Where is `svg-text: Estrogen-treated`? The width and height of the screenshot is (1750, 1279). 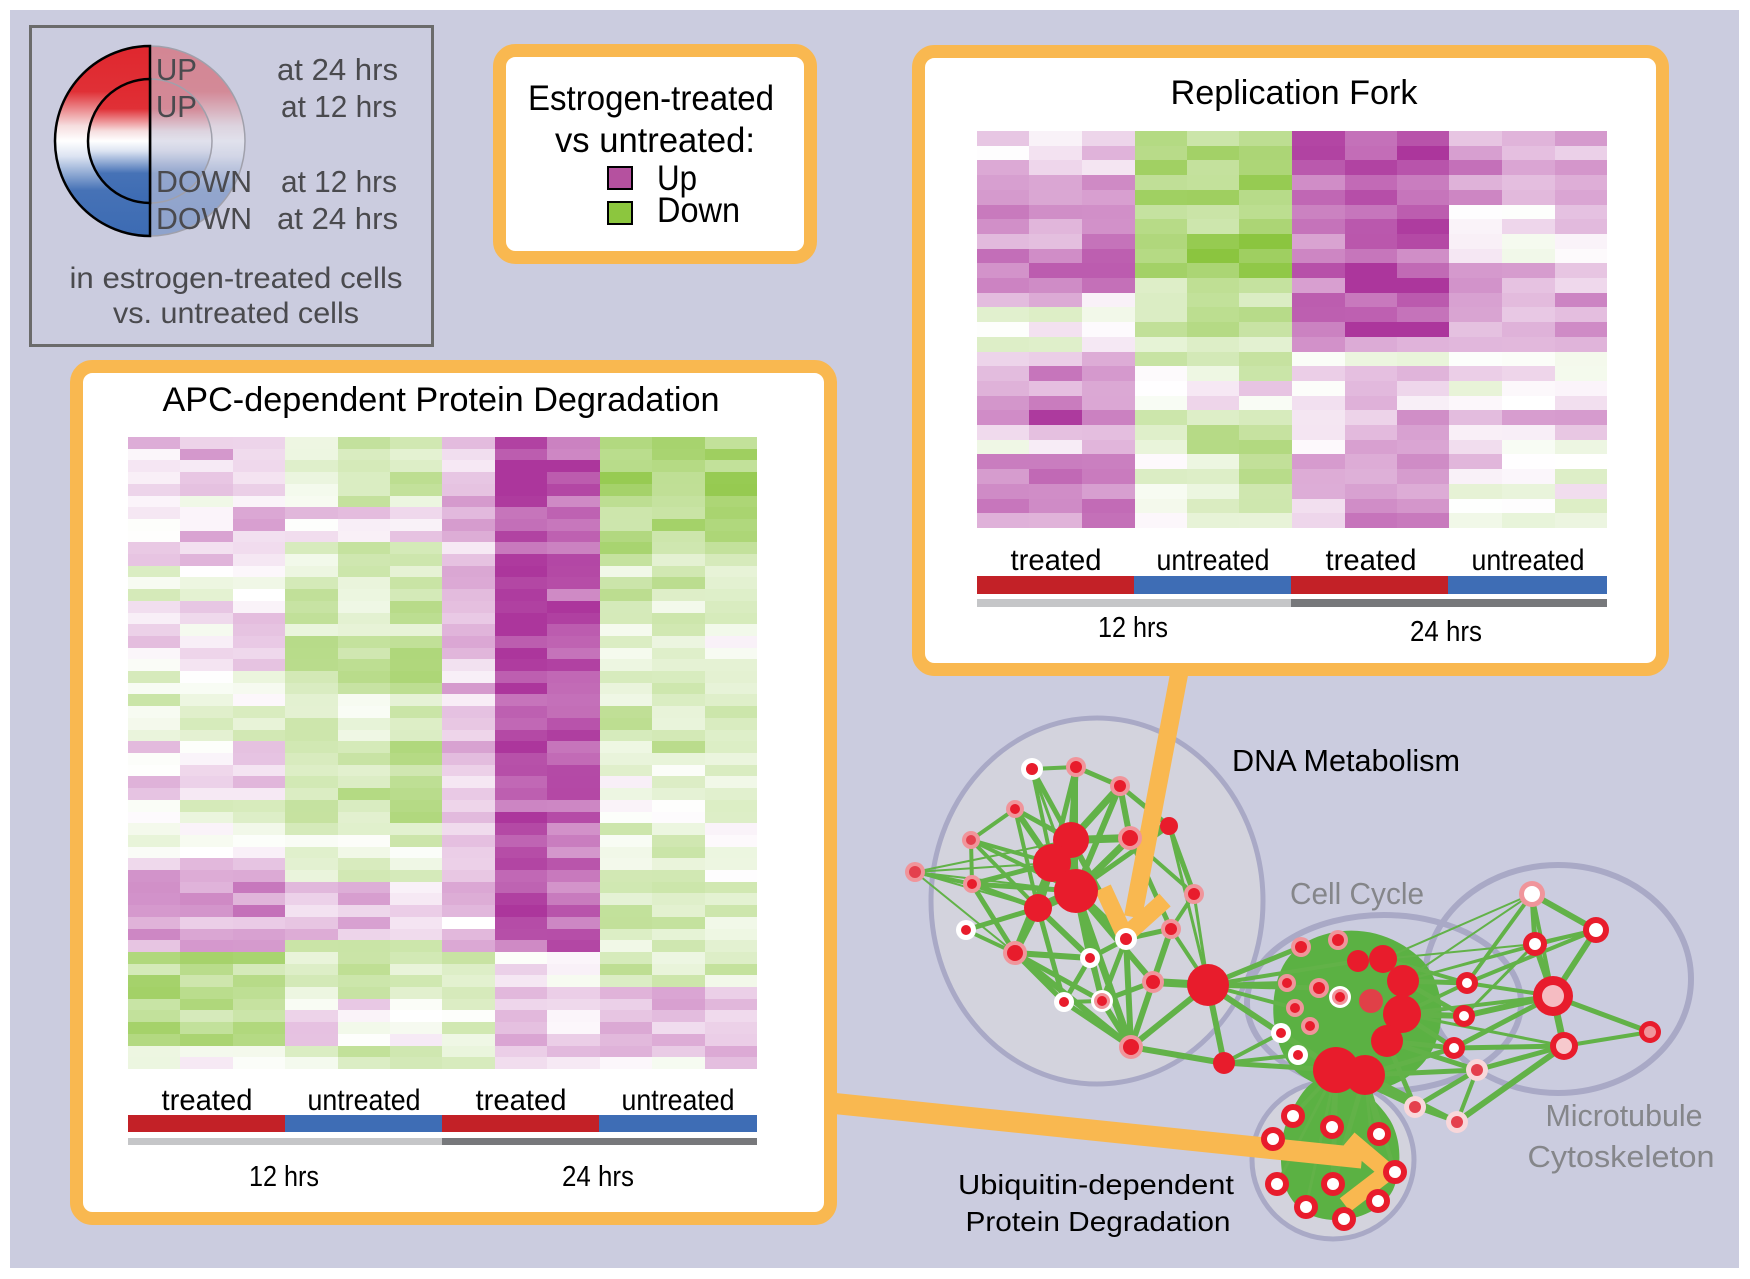 svg-text: Estrogen-treated is located at coordinates (651, 98).